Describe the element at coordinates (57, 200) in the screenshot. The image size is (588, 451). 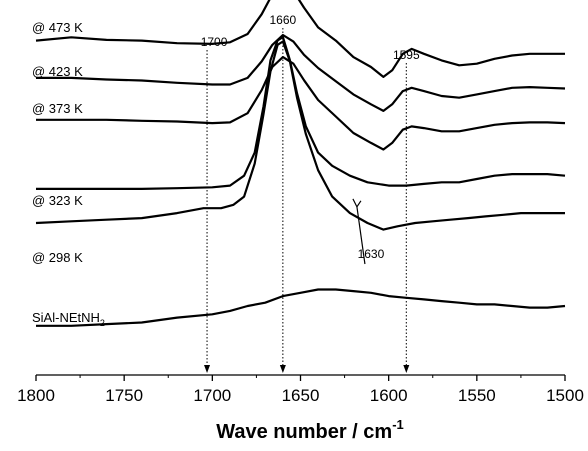
I see `series-label: @ 323 K` at that location.